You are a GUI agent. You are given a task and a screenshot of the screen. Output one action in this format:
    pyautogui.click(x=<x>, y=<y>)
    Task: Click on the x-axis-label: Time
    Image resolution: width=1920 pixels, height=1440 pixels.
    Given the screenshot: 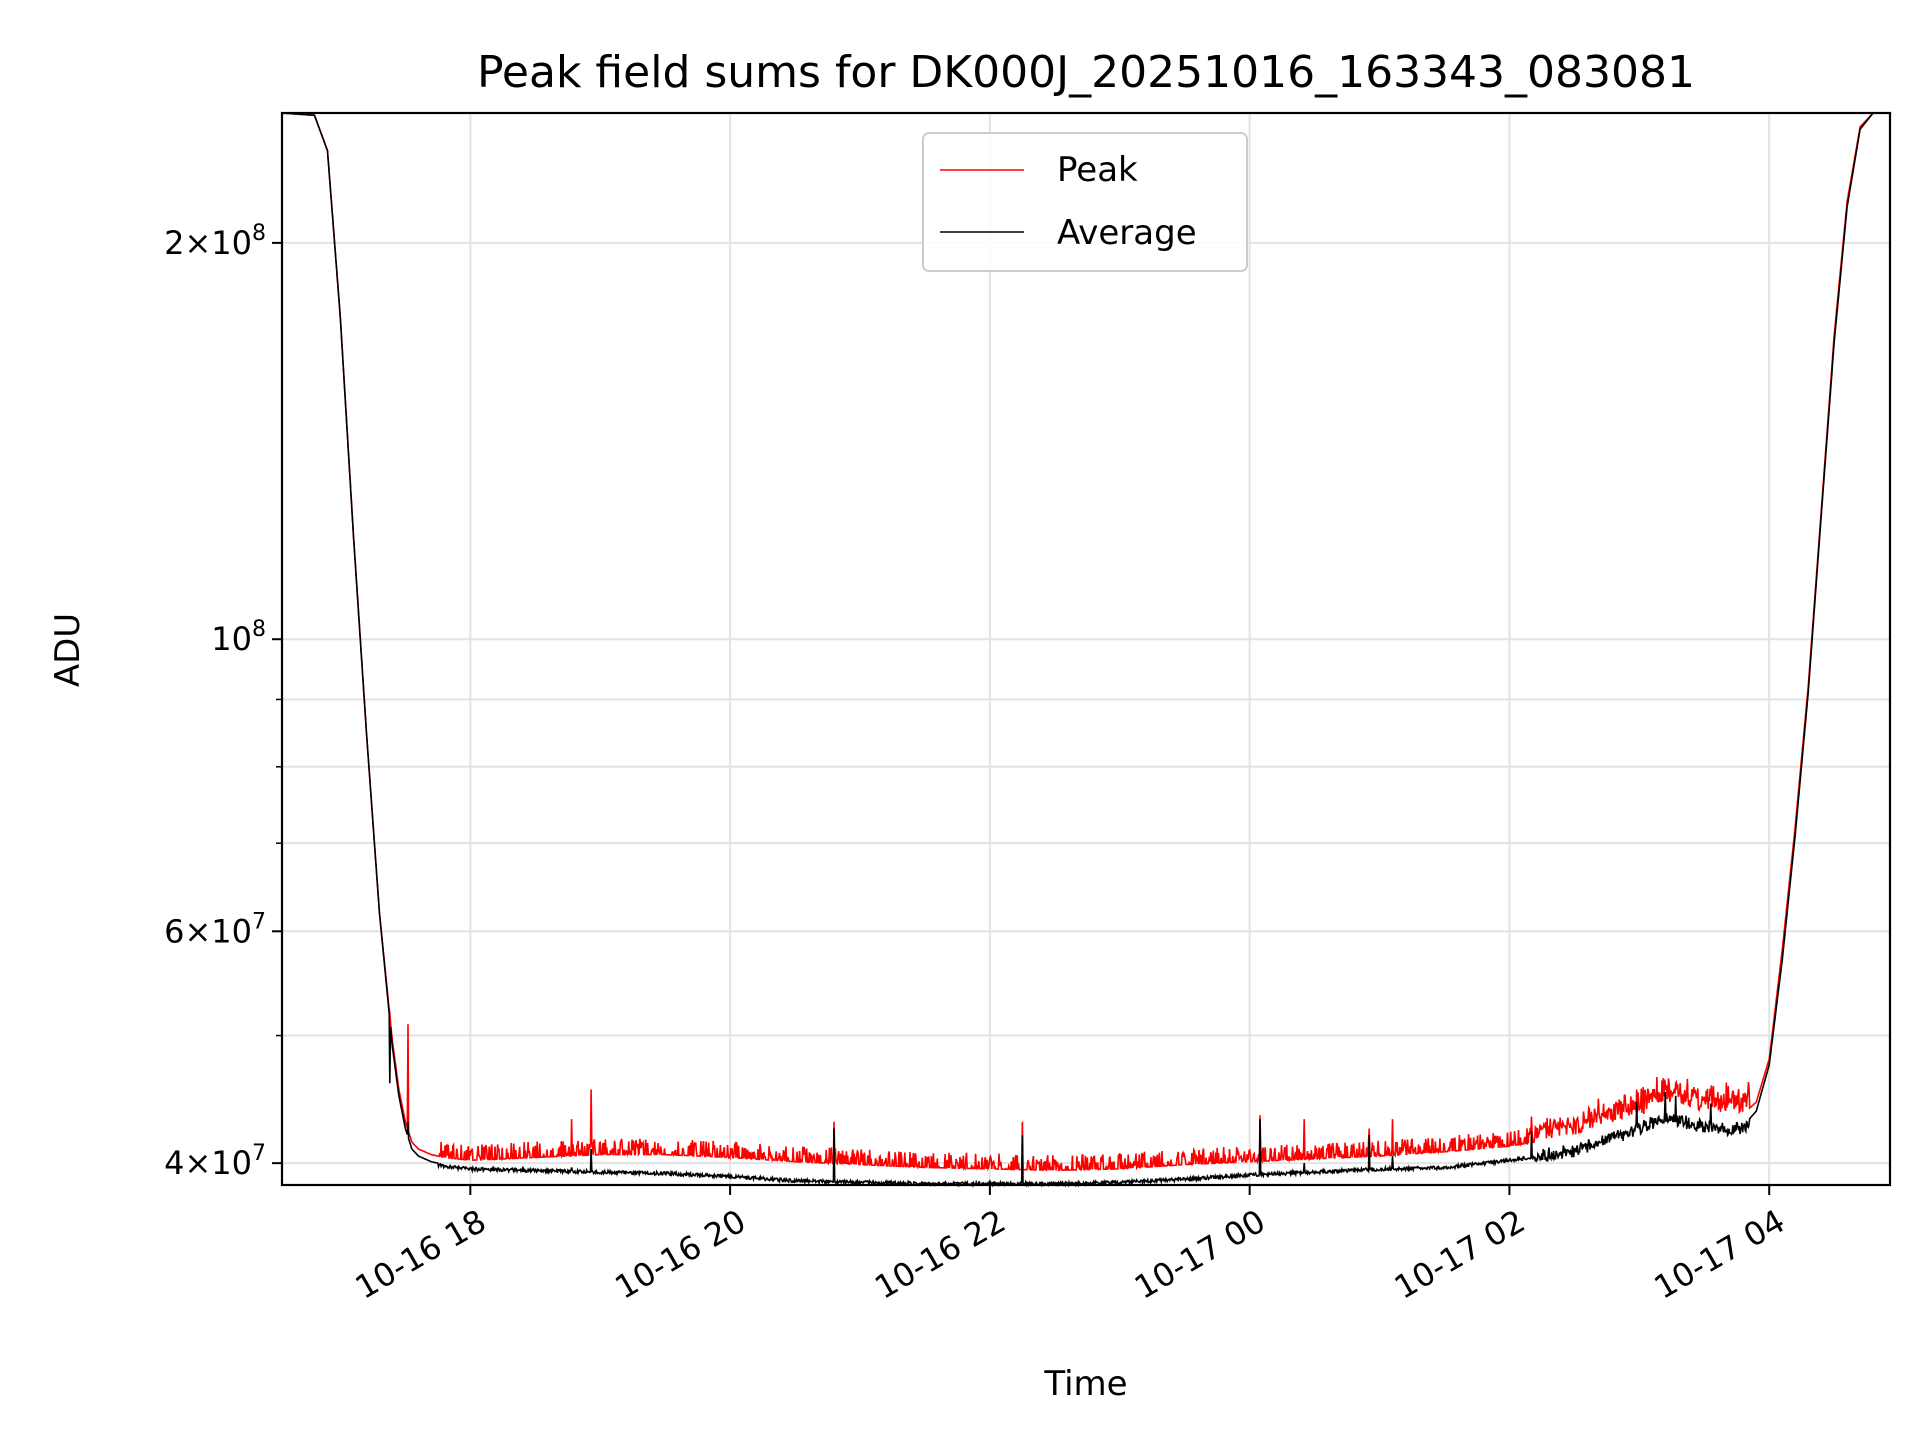 What is the action you would take?
    pyautogui.click(x=1085, y=1384)
    